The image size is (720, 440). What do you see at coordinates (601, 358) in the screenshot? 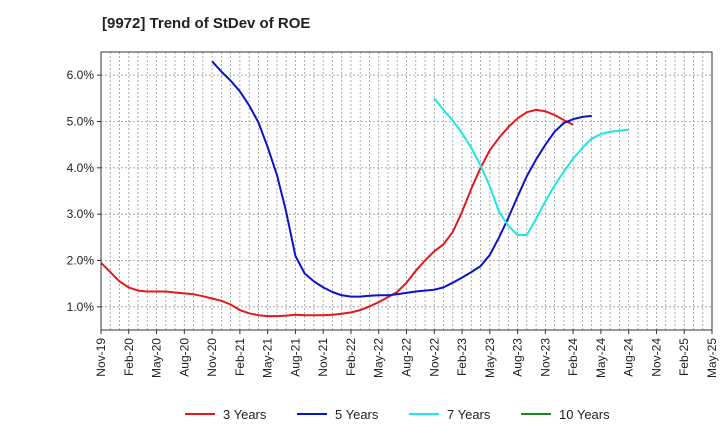
I see `x-tick-label: May-24` at bounding box center [601, 358].